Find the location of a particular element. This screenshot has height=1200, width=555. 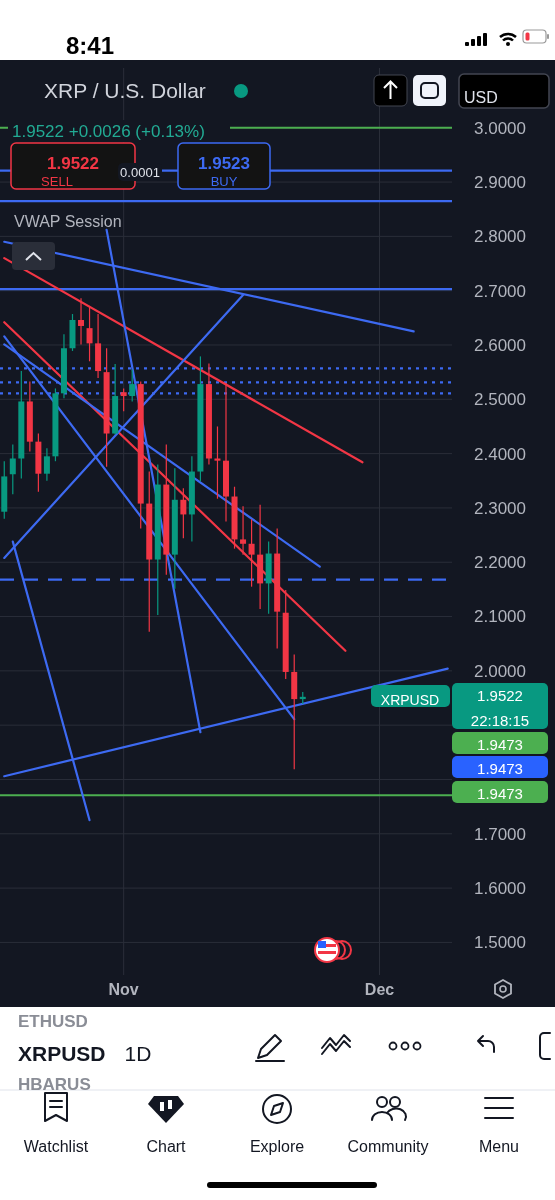

text: XRPUSD is located at coordinates (62, 1054).